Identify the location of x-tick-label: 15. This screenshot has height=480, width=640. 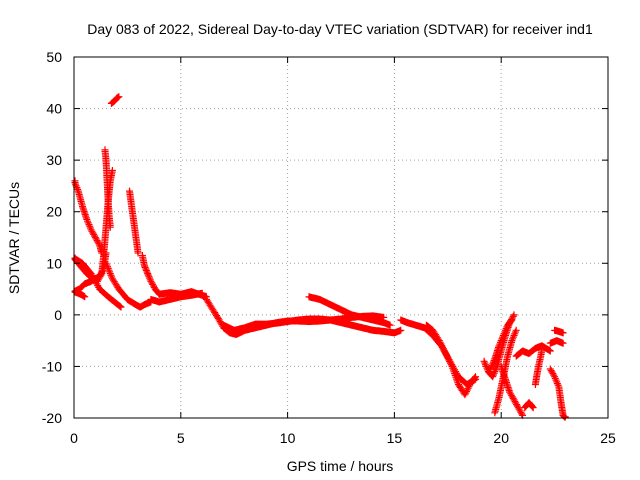
(395, 438).